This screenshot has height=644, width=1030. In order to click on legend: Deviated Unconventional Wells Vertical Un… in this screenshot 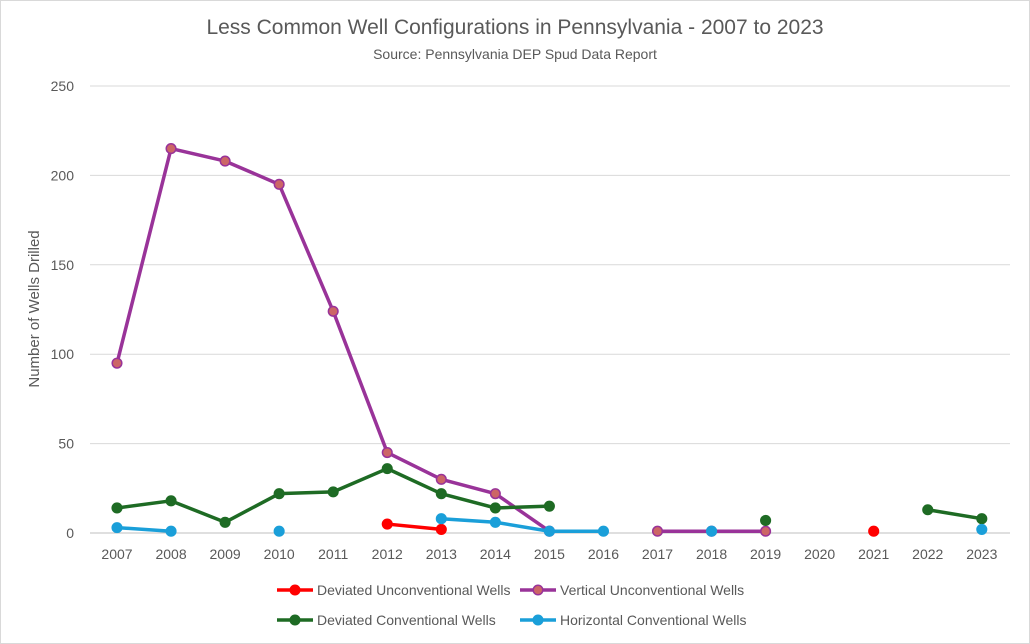, I will do `click(512, 605)`.